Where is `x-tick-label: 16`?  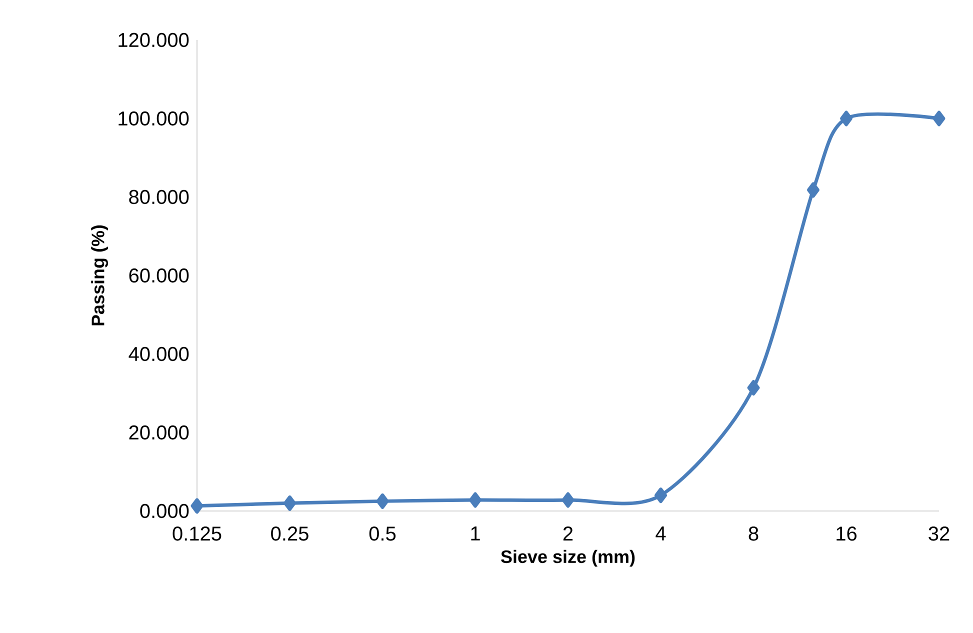
x-tick-label: 16 is located at coordinates (846, 533).